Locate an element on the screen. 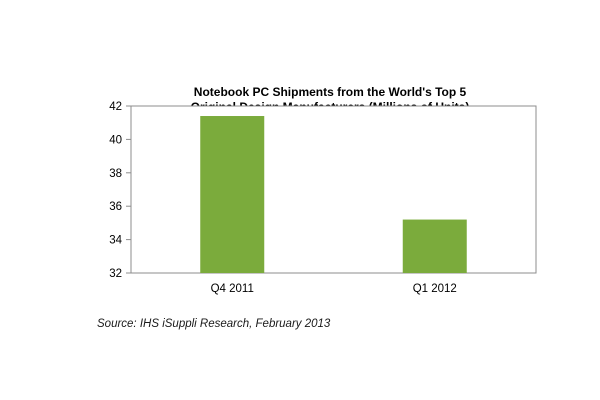 Image resolution: width=600 pixels, height=400 pixels. y-tick-label: 42 is located at coordinates (115, 107).